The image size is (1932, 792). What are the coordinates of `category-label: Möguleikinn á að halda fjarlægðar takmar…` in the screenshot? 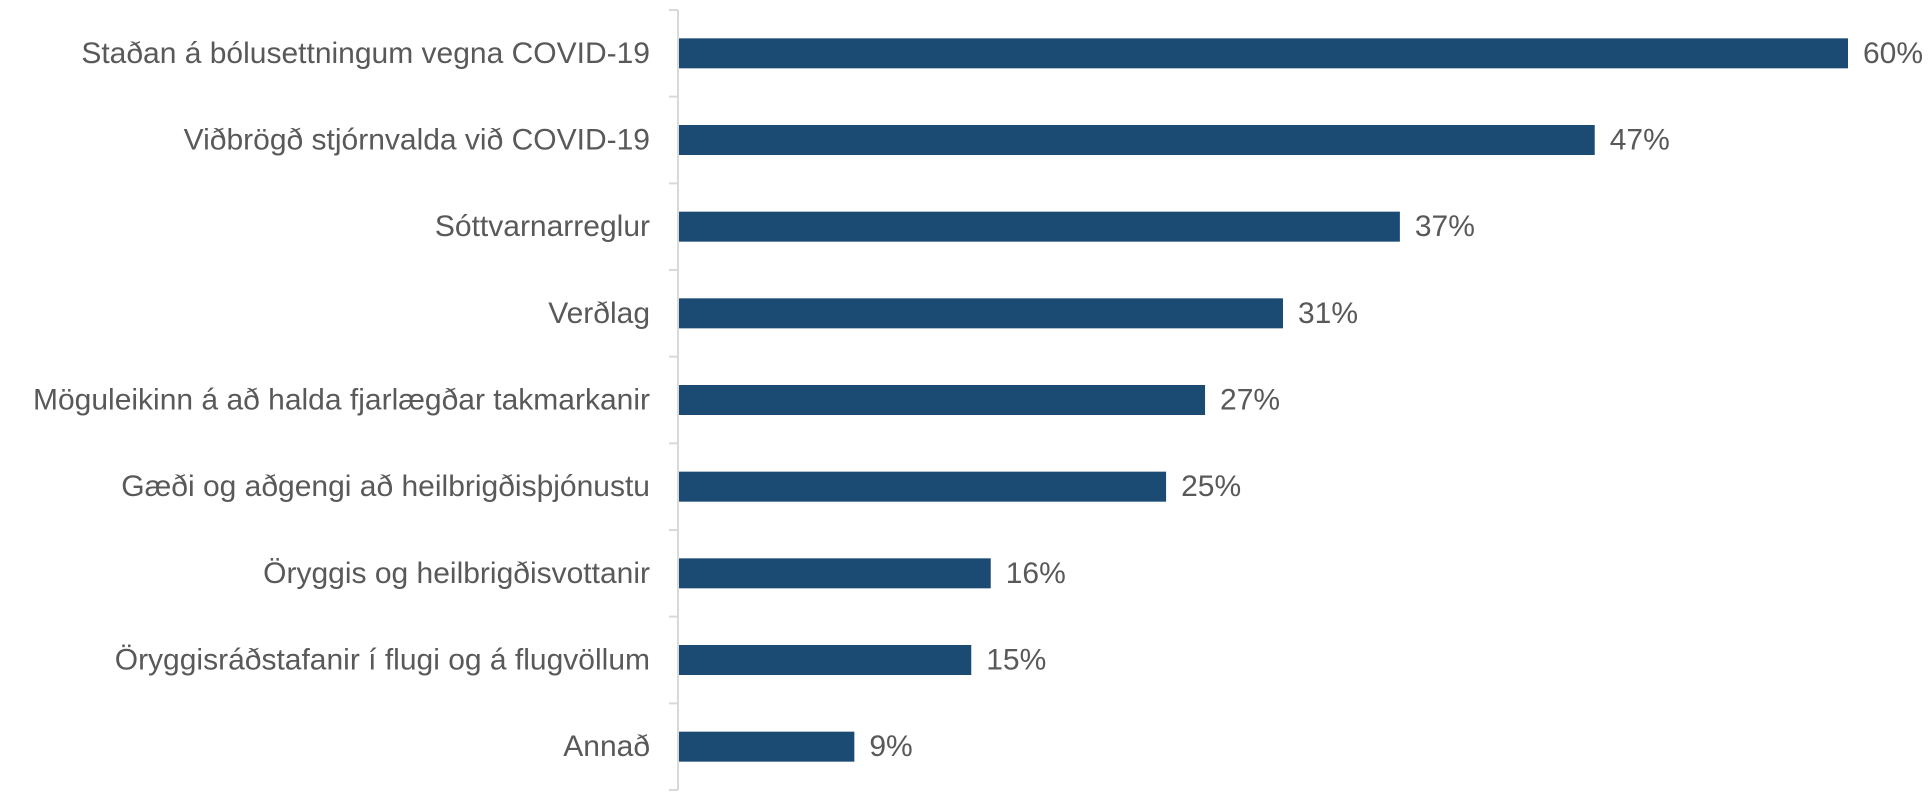 It's located at (341, 400).